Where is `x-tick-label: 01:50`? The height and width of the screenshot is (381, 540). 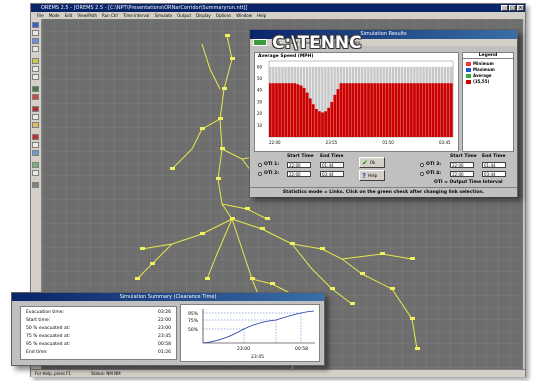
x-tick-label: 01:50 is located at coordinates (388, 142).